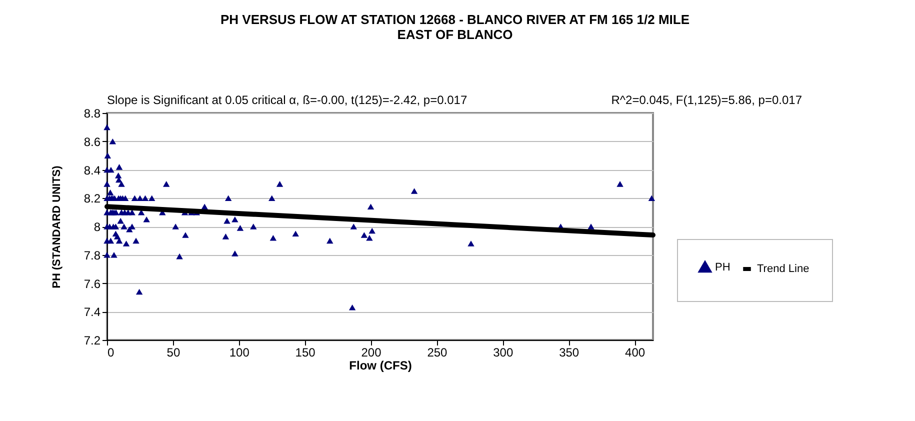 This screenshot has height=421, width=915. Describe the element at coordinates (92, 170) in the screenshot. I see `y-tick-label: 8.4` at that location.